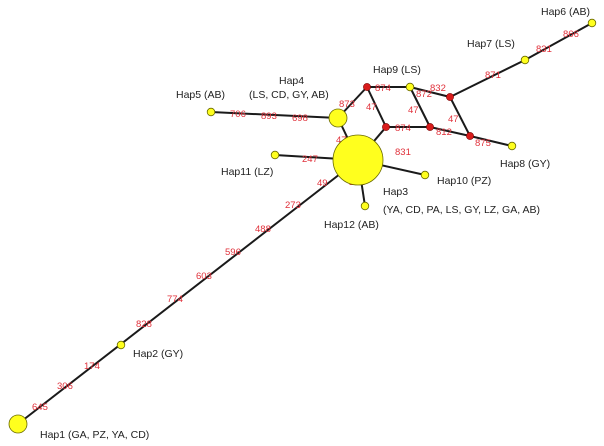 This screenshot has height=446, width=604. I want to click on mutation-label: 872, so click(424, 94).